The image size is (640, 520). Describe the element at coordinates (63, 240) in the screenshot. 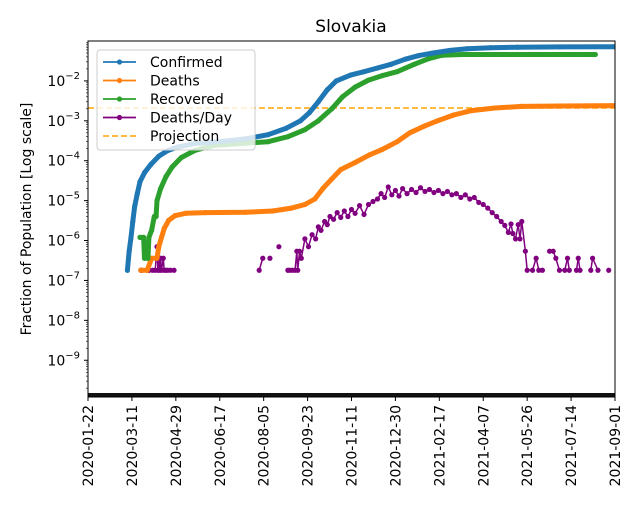

I see `y-tick-label: 10⁻⁶` at that location.